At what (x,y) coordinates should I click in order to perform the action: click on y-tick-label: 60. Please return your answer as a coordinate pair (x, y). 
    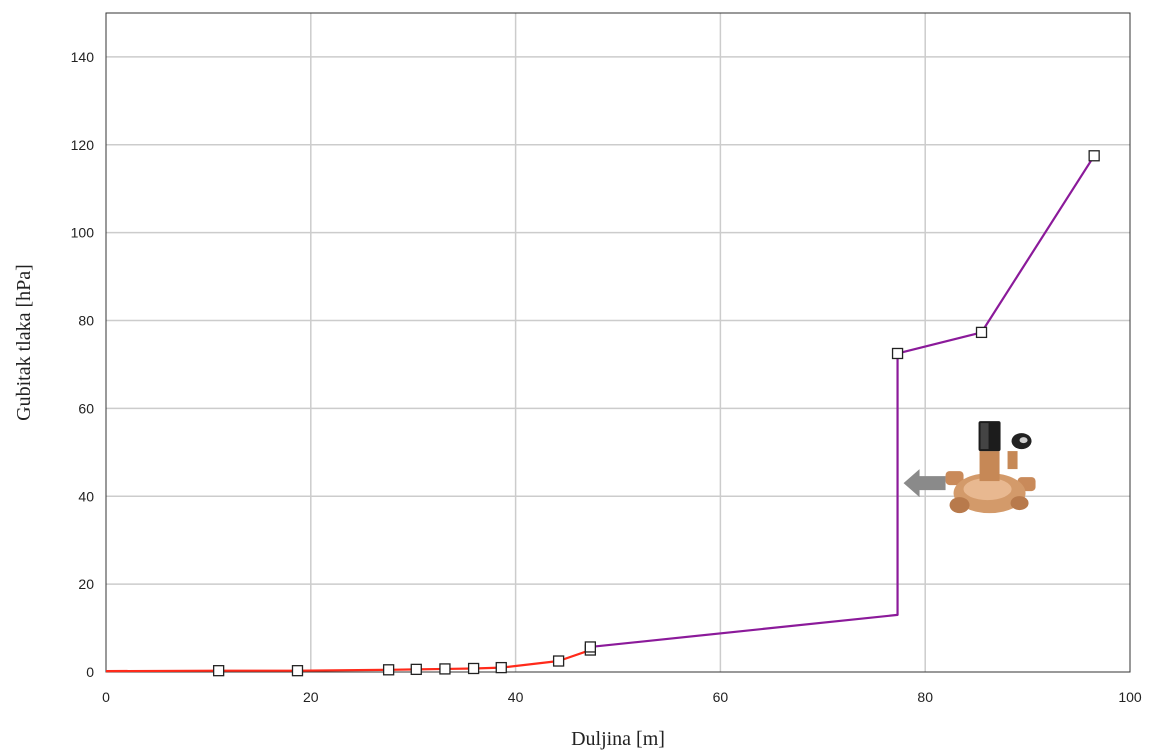
    Looking at the image, I should click on (86, 408).